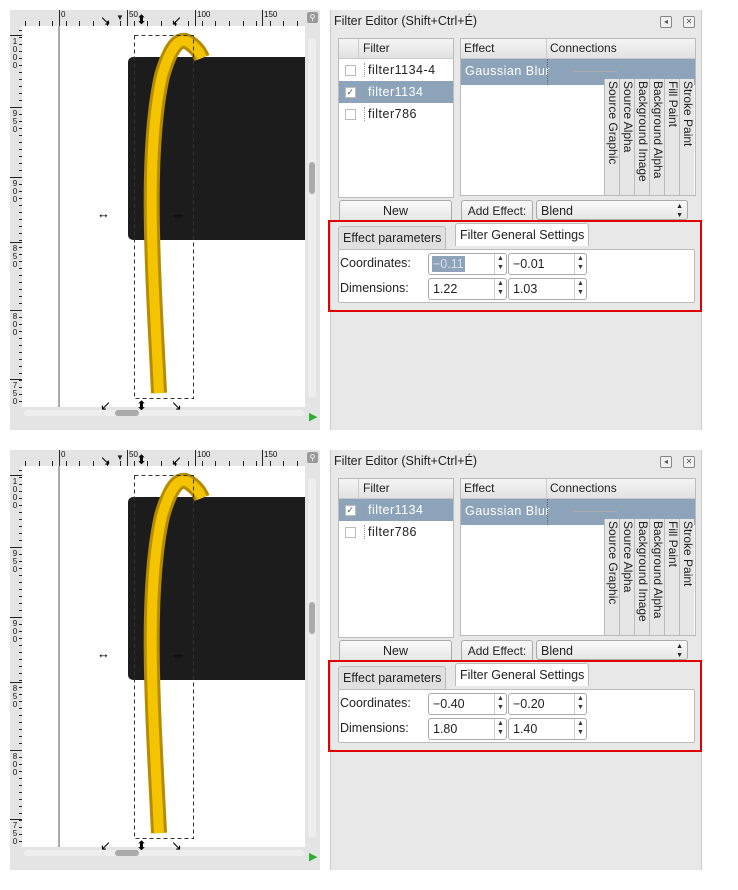 The height and width of the screenshot is (890, 738). What do you see at coordinates (396, 70) in the screenshot?
I see `filter-list-item: filter1134-4` at bounding box center [396, 70].